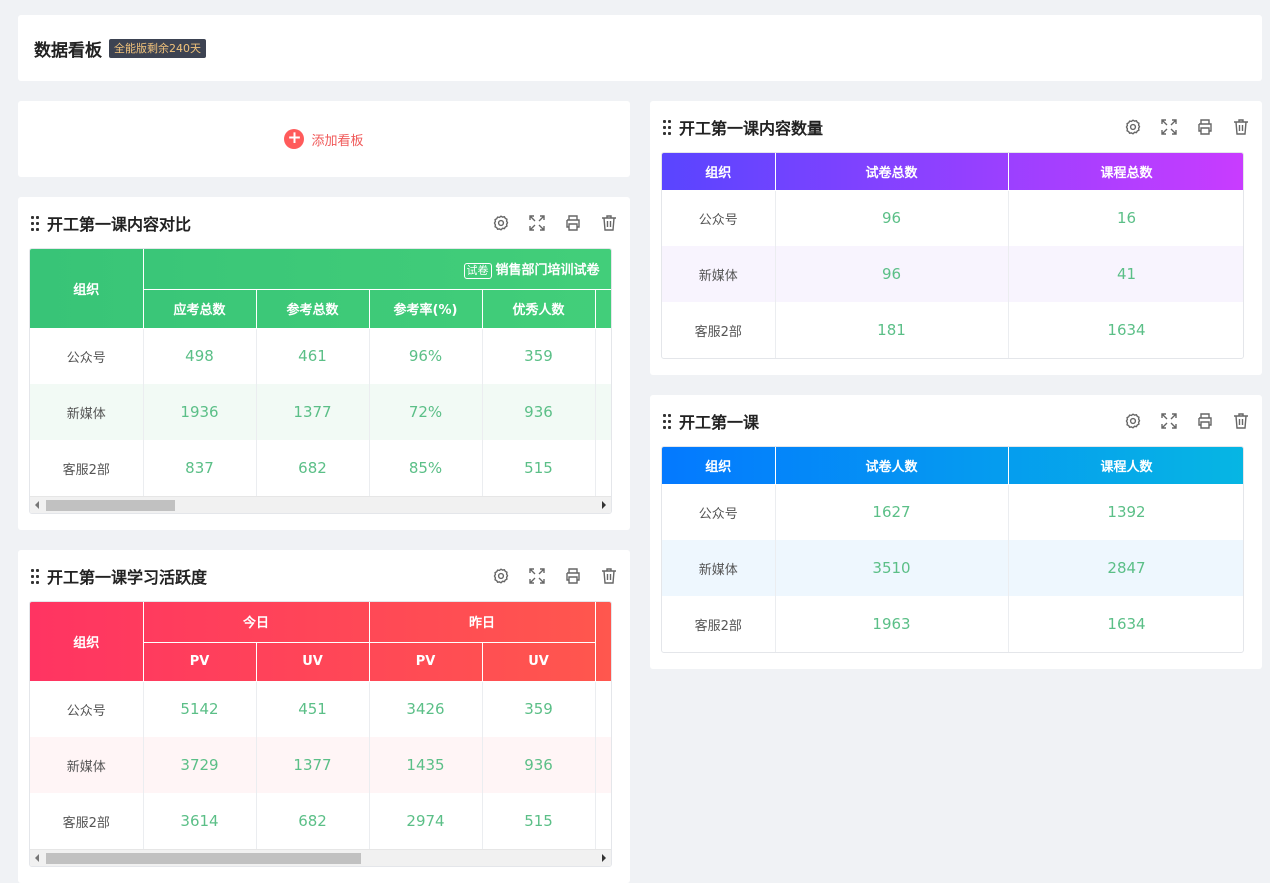  I want to click on cell-value: 5142, so click(200, 709).